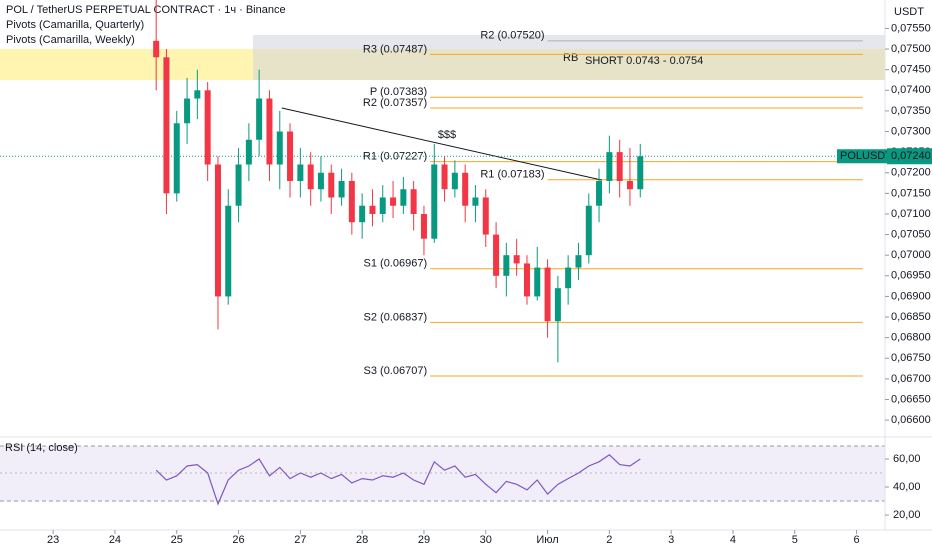 The width and height of the screenshot is (932, 550). I want to click on y-tick-label: 0,06850, so click(911, 317).